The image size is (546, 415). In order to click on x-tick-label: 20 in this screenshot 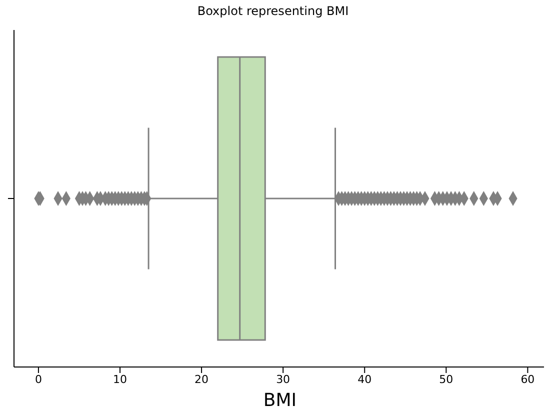, I will do `click(201, 379)`.